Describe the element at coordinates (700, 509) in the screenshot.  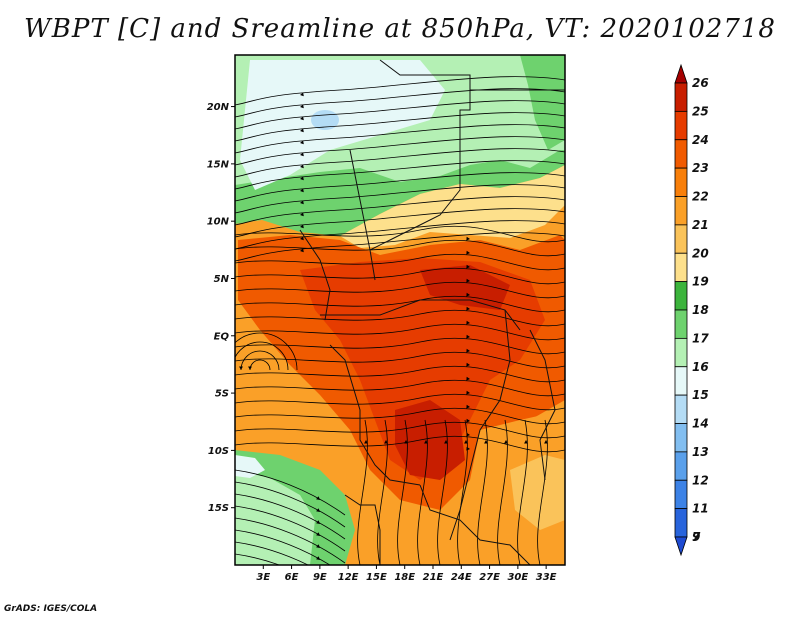
I see `colorbar-label: 11` at that location.